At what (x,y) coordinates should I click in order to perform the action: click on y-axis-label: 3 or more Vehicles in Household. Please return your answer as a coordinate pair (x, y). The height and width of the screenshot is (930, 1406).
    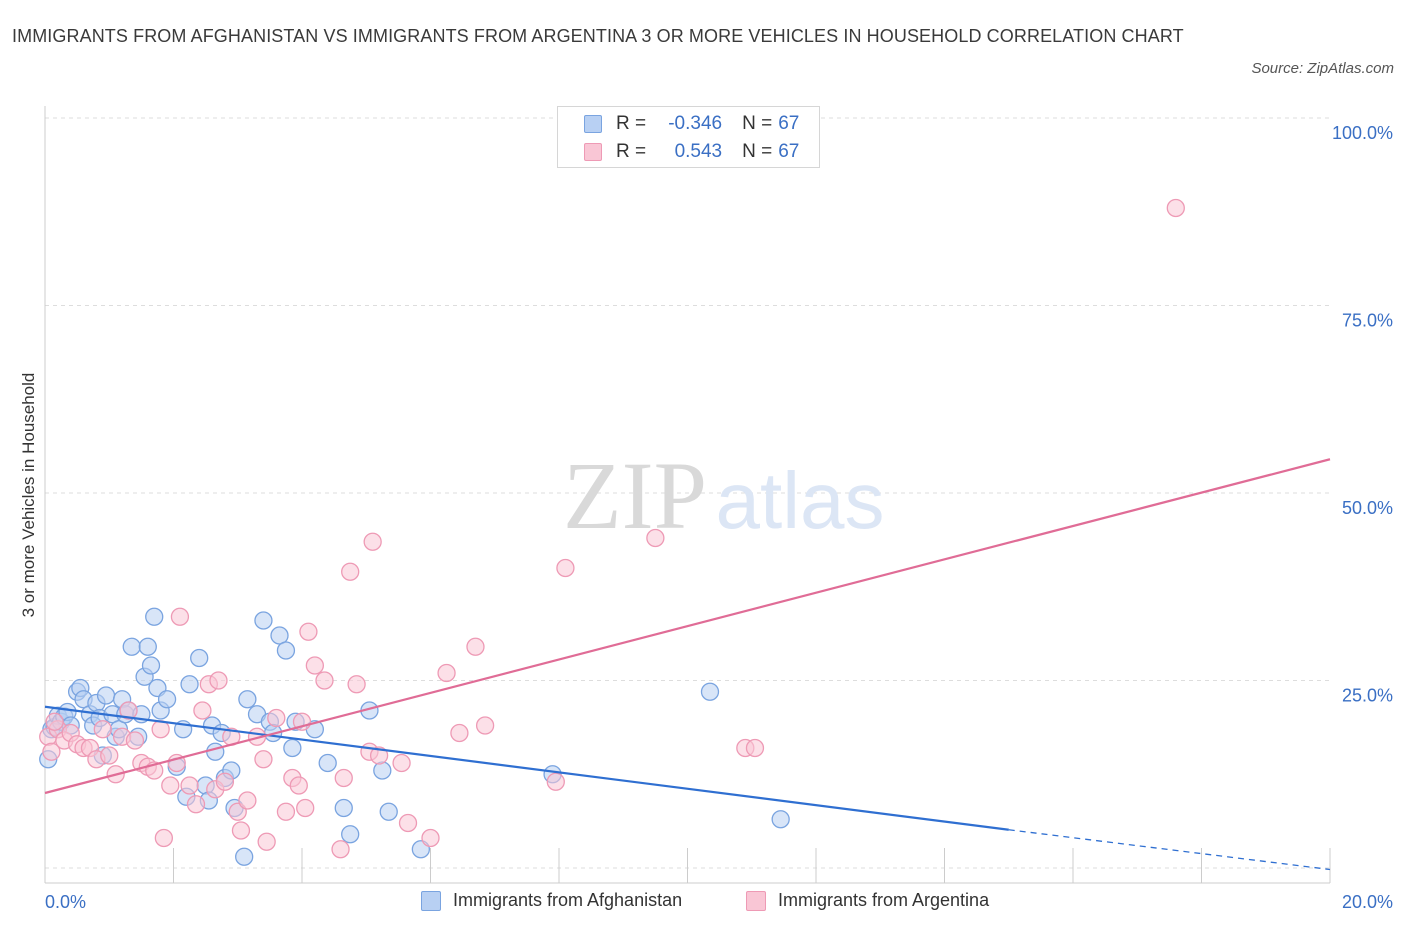
    Looking at the image, I should click on (28, 495).